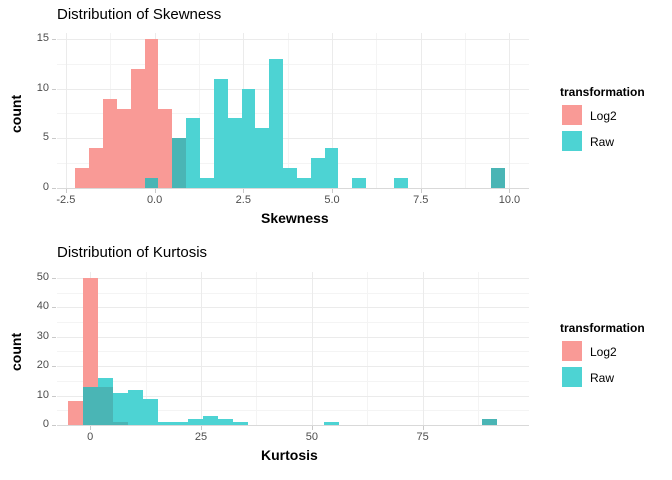 The image size is (672, 480). What do you see at coordinates (311, 437) in the screenshot?
I see `x-axis-tick-label: 50` at bounding box center [311, 437].